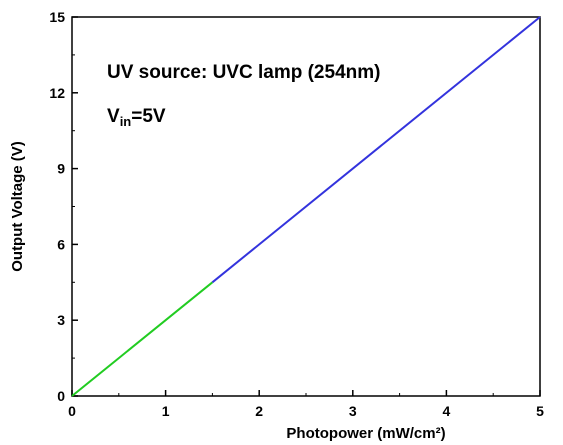 This screenshot has height=445, width=563. Describe the element at coordinates (63, 206) in the screenshot. I see `y-axis-ticks: 0 3 6 9 12 15` at that location.